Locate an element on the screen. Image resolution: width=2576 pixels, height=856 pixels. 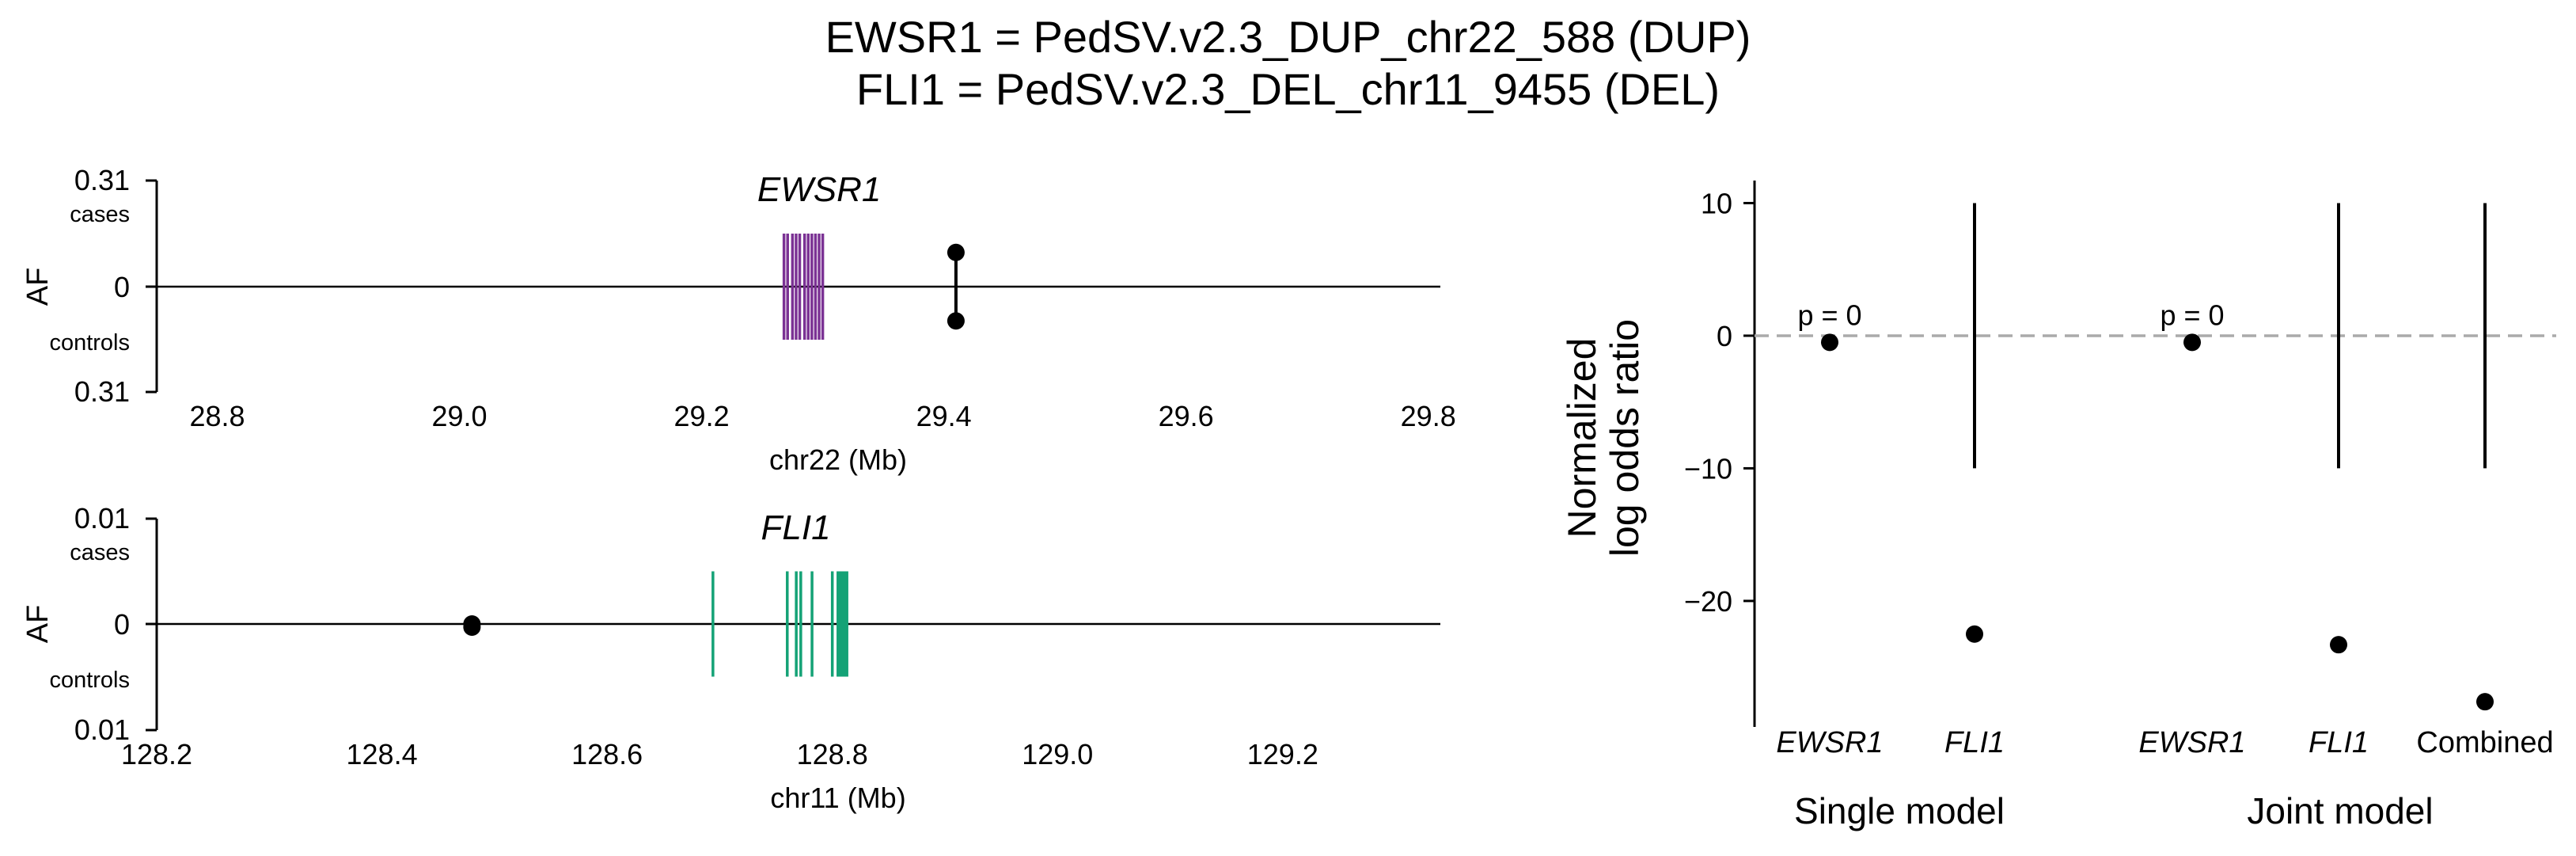
x-tick-label: 128.6 is located at coordinates (607, 754).